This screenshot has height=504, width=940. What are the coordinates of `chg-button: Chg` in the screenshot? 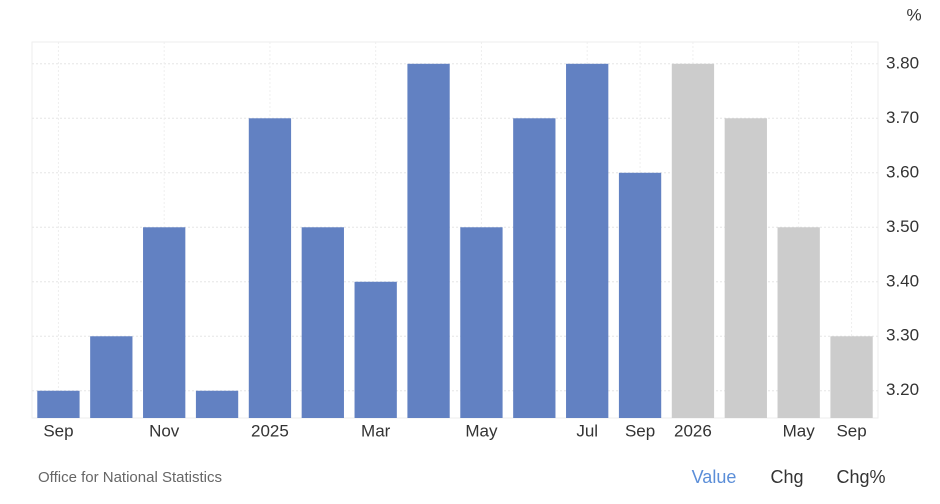 It's located at (786, 477).